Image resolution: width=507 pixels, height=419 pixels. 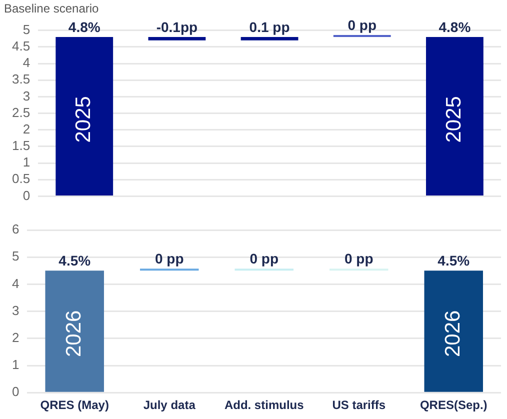 I want to click on y-tick-label: 4.5, so click(x=21, y=46).